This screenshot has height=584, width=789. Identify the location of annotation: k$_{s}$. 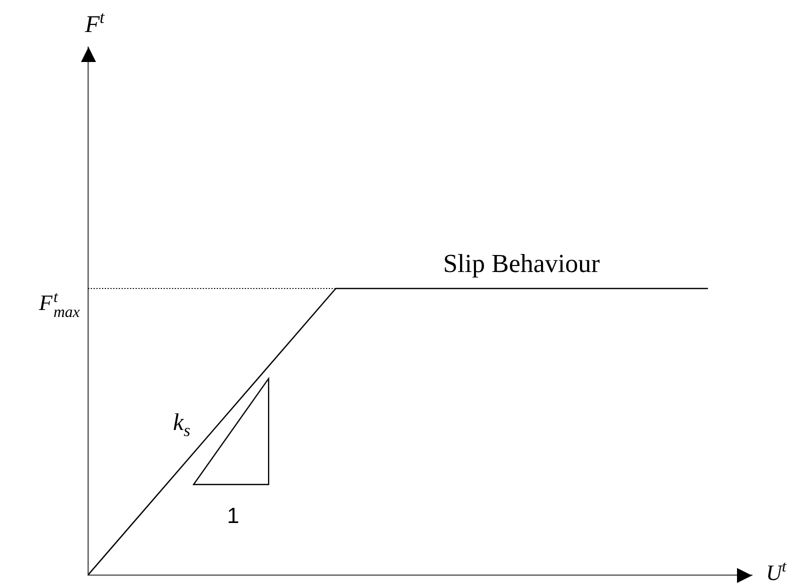
(181, 425).